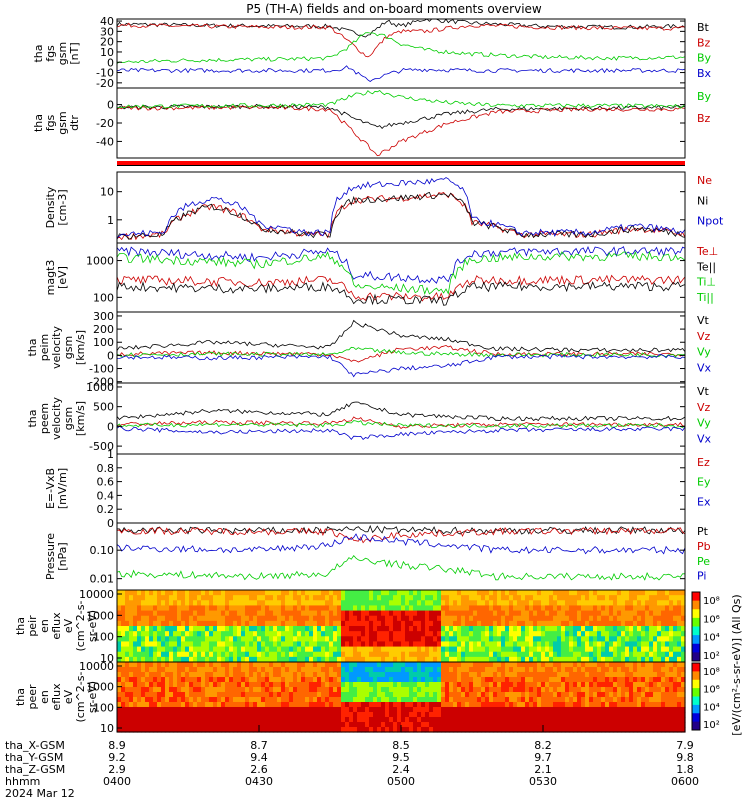 The image size is (750, 800). I want to click on legend-entry: Ne, so click(704, 180).